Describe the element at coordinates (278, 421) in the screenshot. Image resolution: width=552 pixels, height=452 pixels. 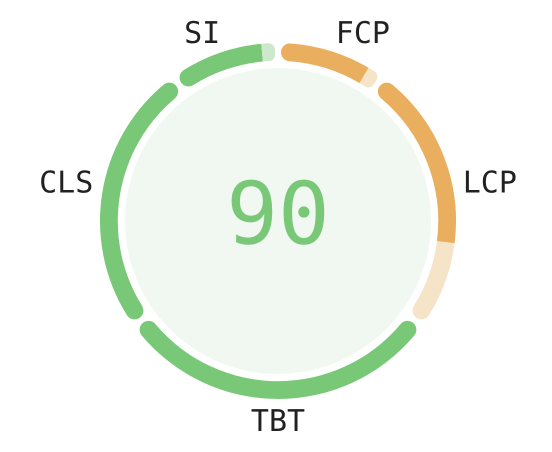
I see `slice-label: TBT` at that location.